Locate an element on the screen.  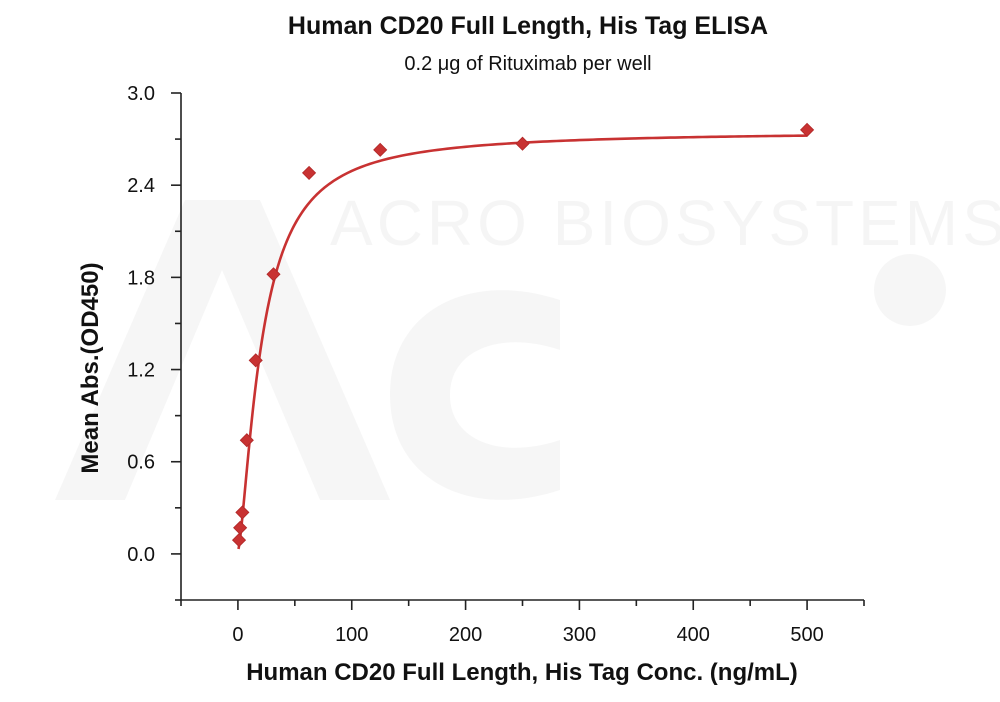
x-ticks: 0 100 200 300 400 500 is located at coordinates (522, 623).